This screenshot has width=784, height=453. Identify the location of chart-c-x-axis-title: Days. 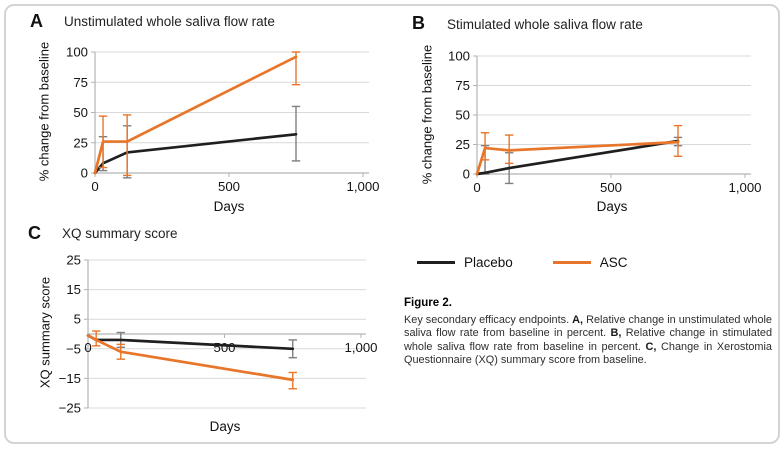
(225, 426).